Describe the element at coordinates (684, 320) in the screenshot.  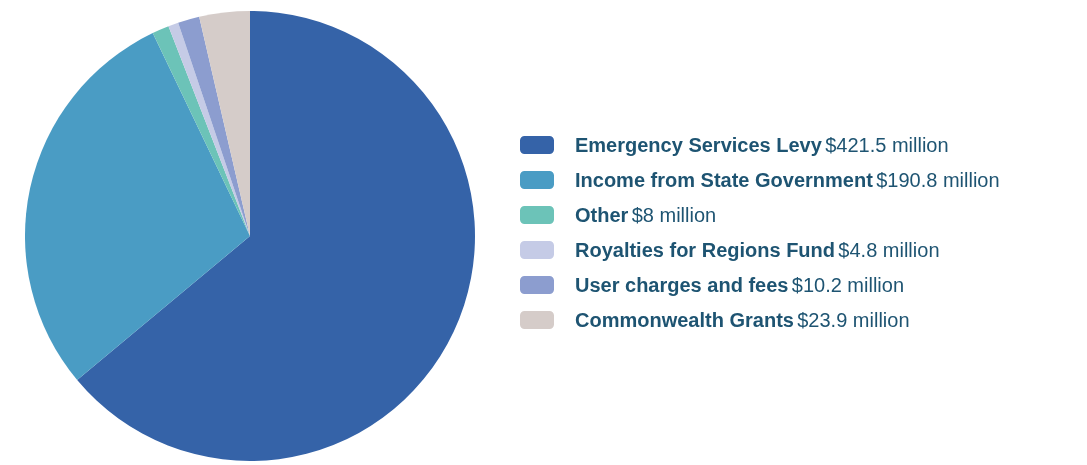
I see `legend-label: Commonwealth Grants` at that location.